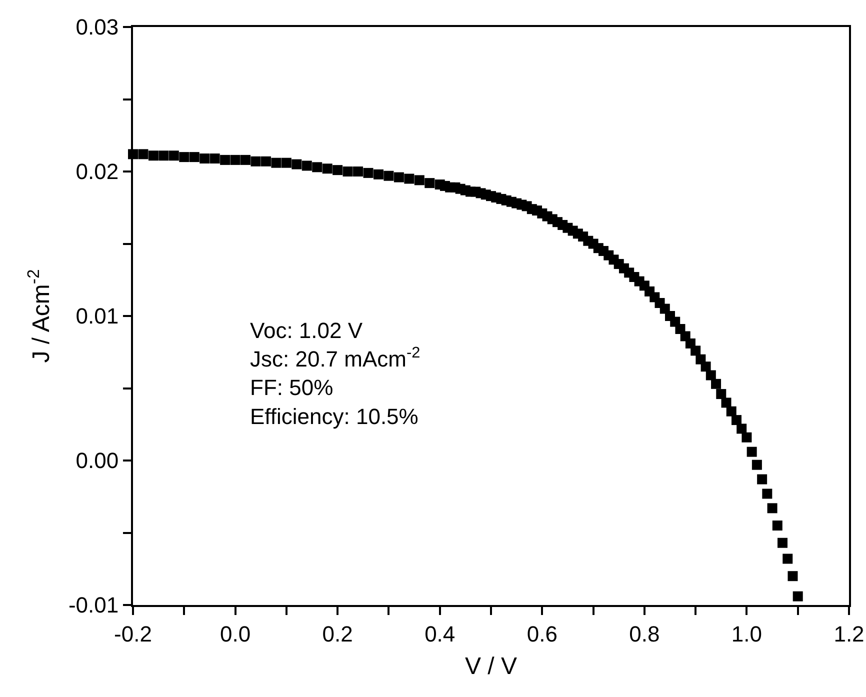 This screenshot has height=697, width=866. I want to click on x-tick-label: 0.8, so click(644, 633).